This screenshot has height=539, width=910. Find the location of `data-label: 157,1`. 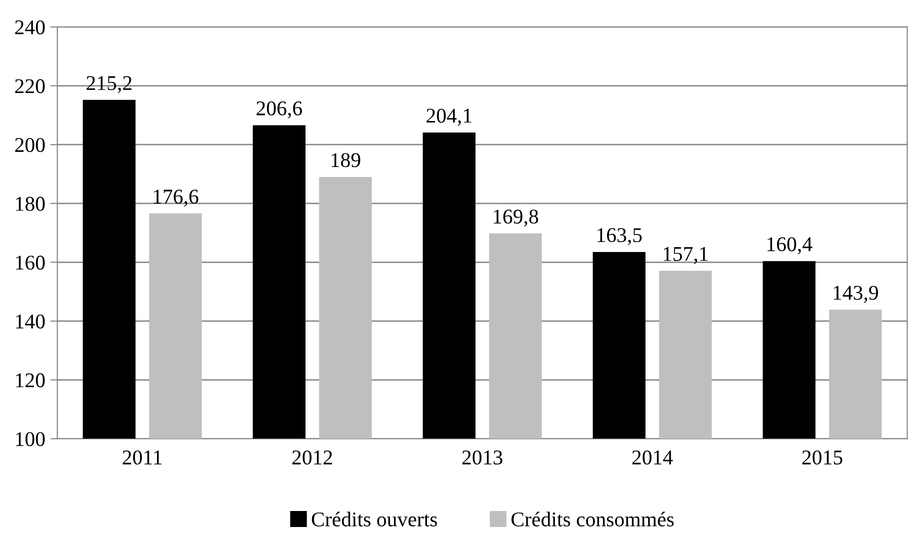

data-label: 157,1 is located at coordinates (686, 255).